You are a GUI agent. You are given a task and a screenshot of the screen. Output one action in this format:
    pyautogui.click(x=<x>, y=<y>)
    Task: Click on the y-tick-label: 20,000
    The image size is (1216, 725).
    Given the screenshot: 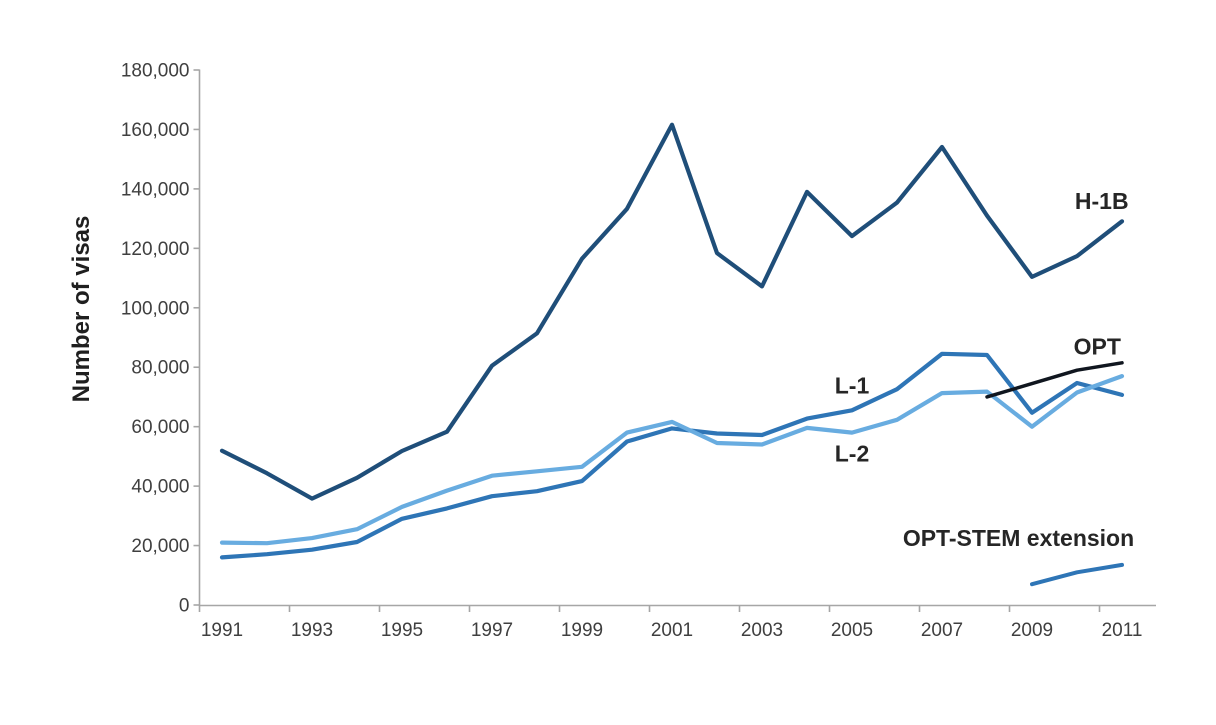 What is the action you would take?
    pyautogui.click(x=160, y=546)
    